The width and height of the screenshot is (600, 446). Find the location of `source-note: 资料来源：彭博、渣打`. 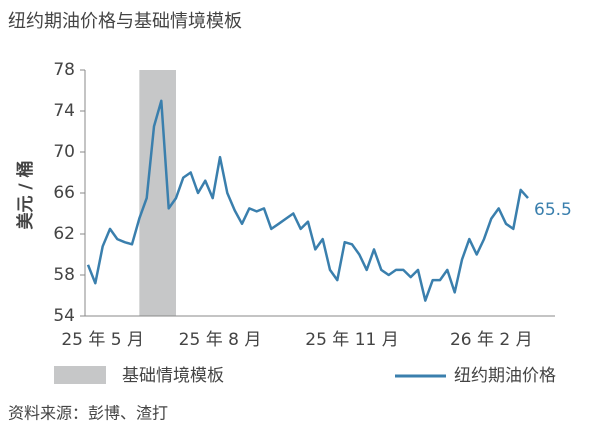

source-note: 资料来源：彭博、渣打 is located at coordinates (88, 413).